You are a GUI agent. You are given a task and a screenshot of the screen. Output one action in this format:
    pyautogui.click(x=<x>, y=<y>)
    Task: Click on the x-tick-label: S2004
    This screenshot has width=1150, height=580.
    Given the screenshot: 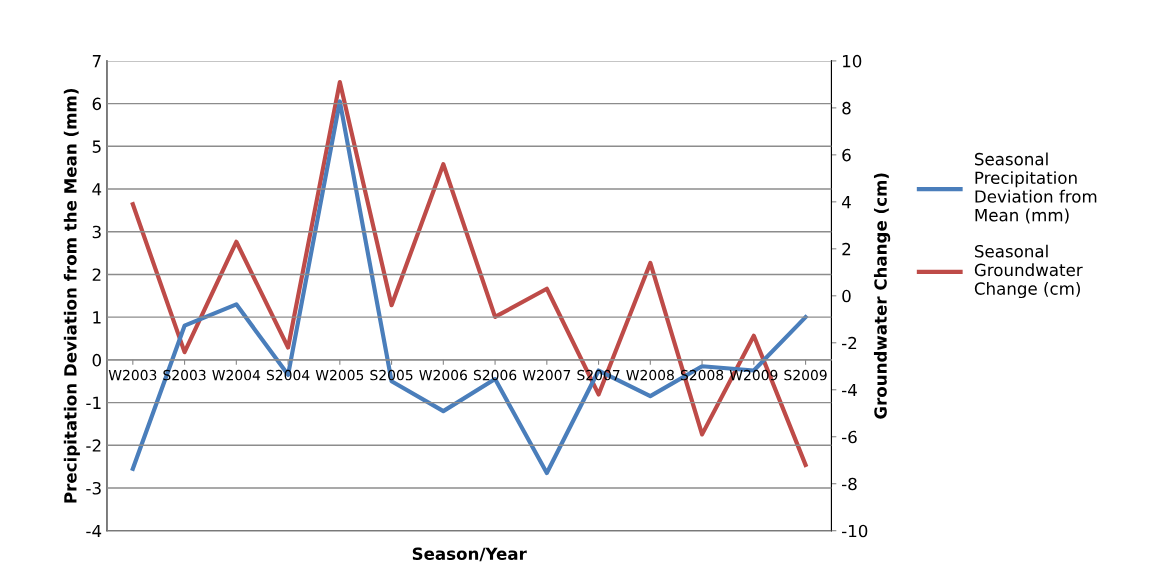 What is the action you would take?
    pyautogui.click(x=288, y=375)
    